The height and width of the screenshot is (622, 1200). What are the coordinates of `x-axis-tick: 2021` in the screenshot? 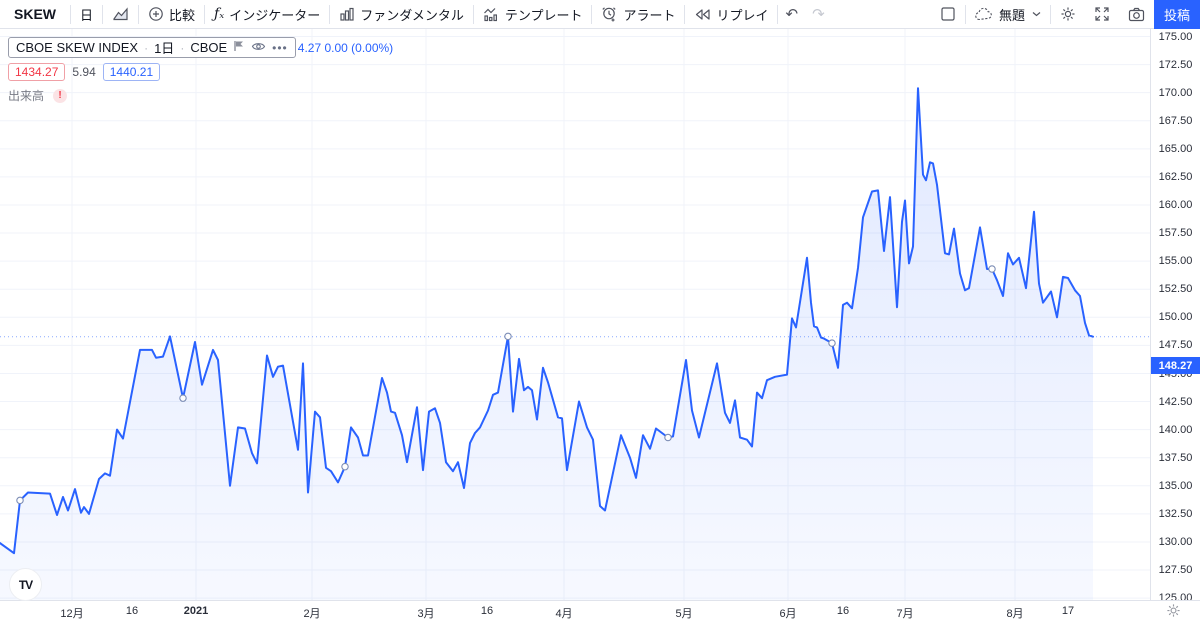 It's located at (196, 611).